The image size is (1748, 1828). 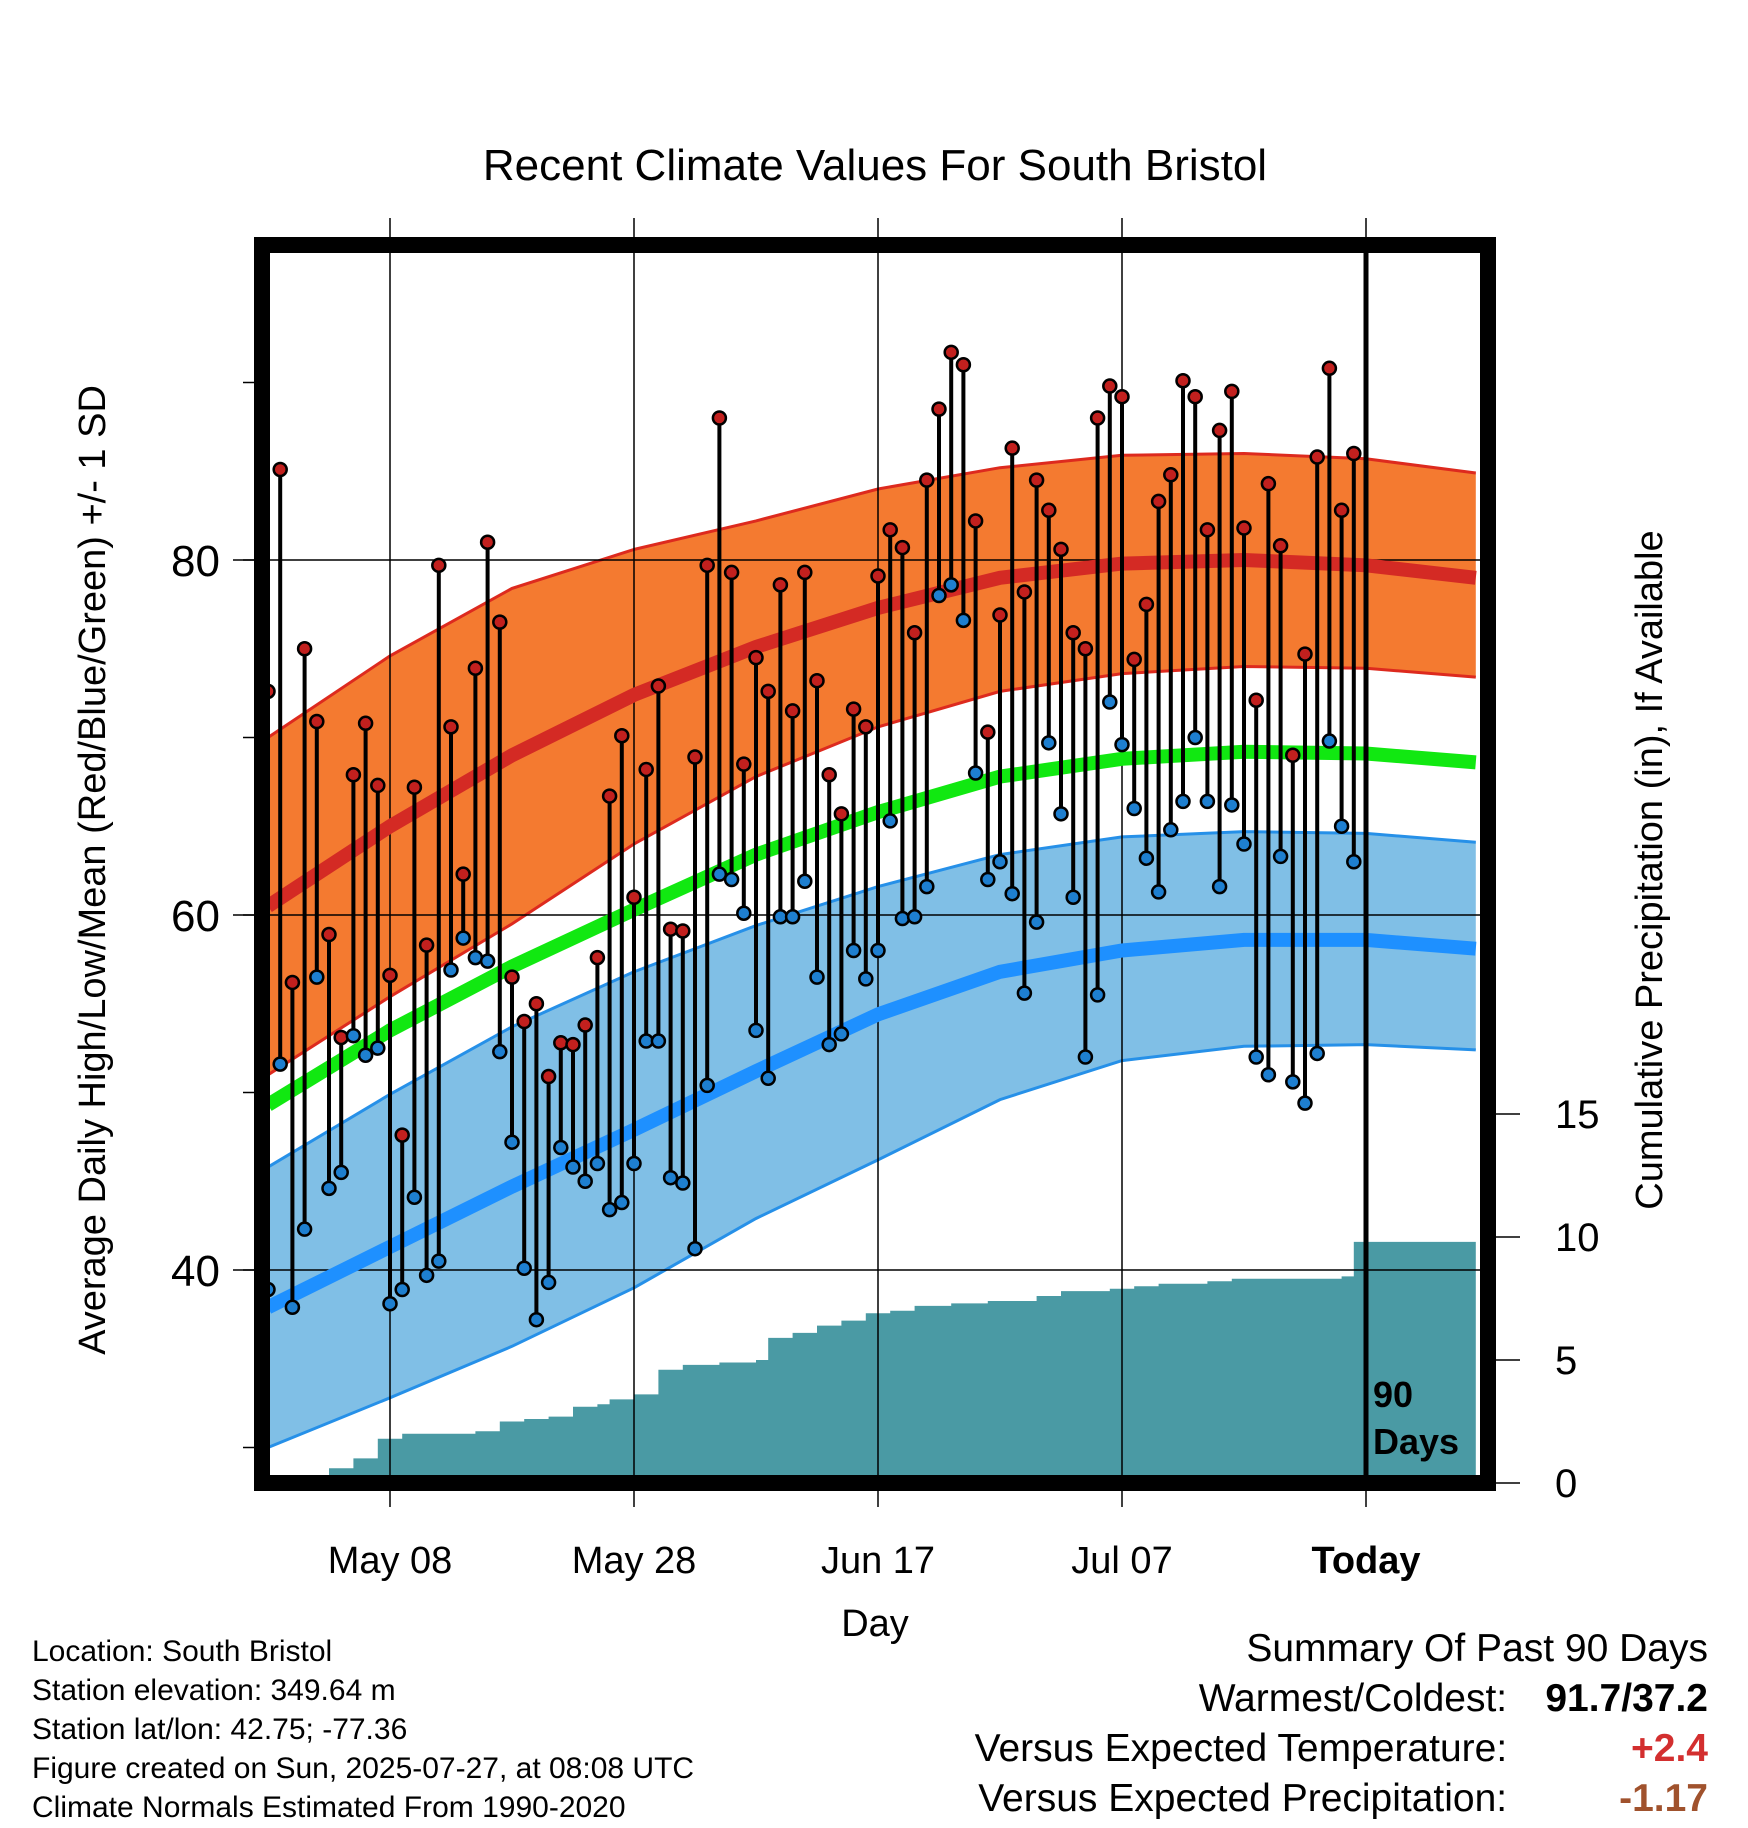 I want to click on precip-value: -1.17, so click(x=1663, y=1798).